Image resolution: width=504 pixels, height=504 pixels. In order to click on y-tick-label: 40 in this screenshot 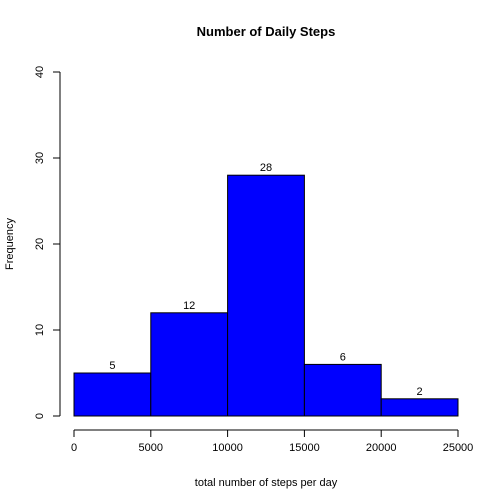, I will do `click(40, 72)`.